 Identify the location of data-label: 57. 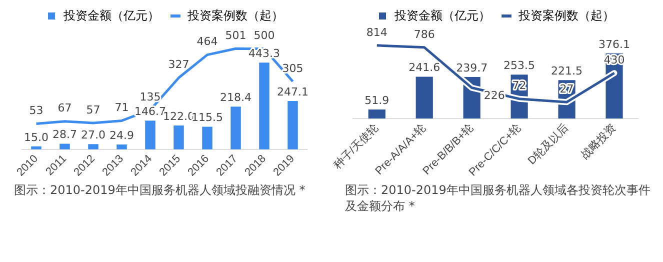
(93, 109).